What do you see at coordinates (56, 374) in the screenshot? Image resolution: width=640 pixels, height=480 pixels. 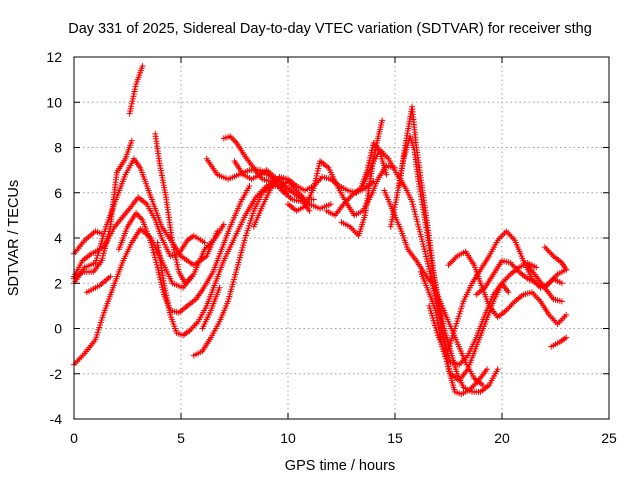 I see `y-tick-label: -2` at bounding box center [56, 374].